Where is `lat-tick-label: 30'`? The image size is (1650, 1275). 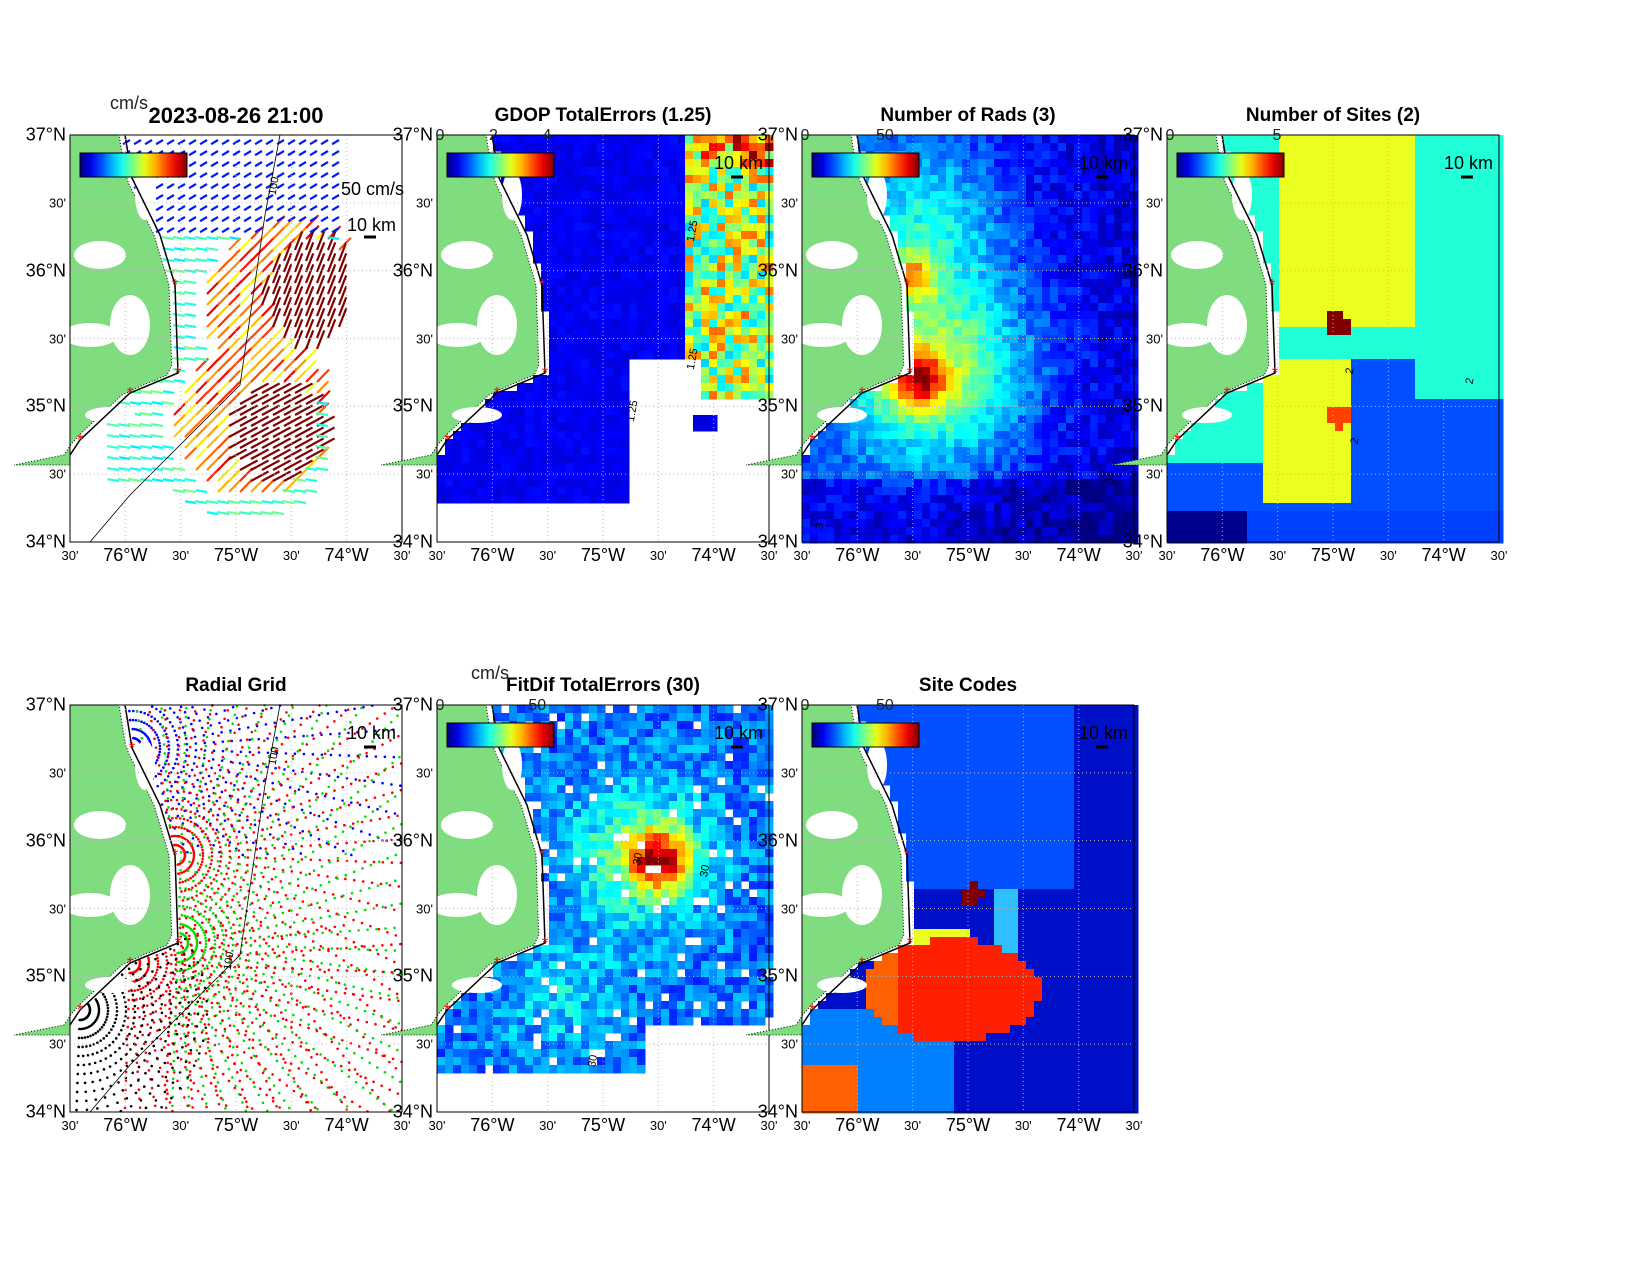
lat-tick-label: 30' is located at coordinates (789, 203).